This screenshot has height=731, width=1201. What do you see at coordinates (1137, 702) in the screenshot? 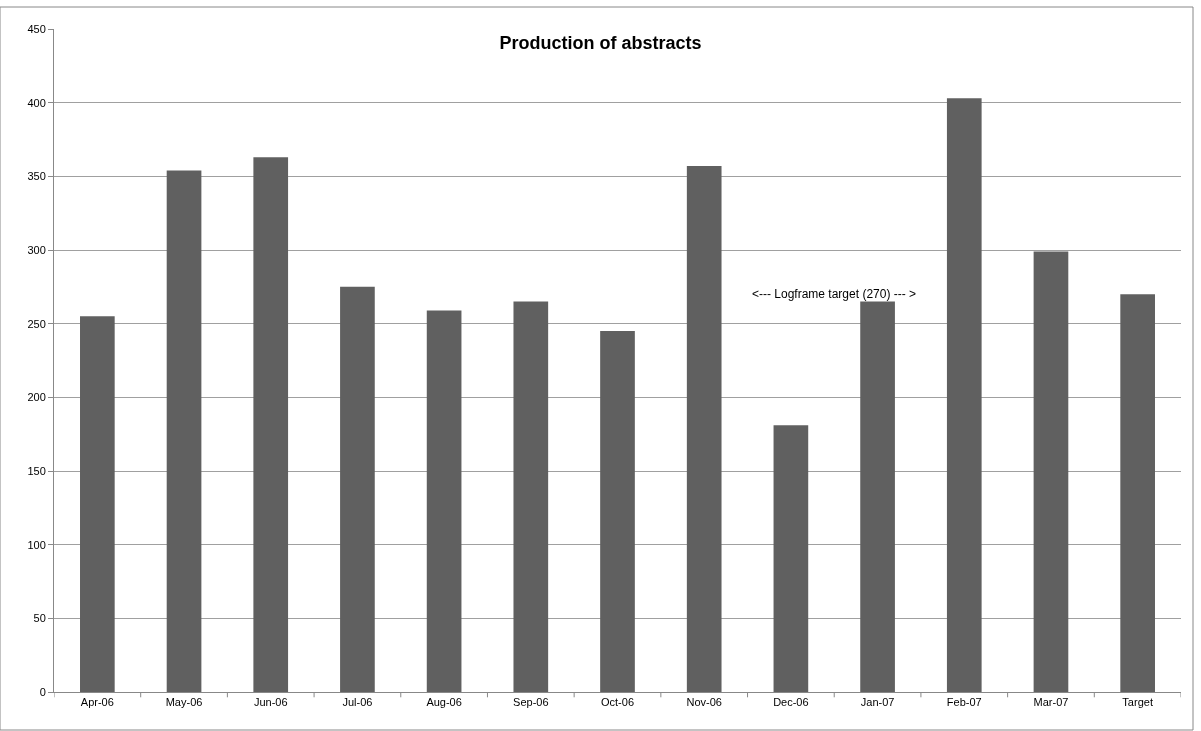
I see `x-tick-label: Target` at bounding box center [1137, 702].